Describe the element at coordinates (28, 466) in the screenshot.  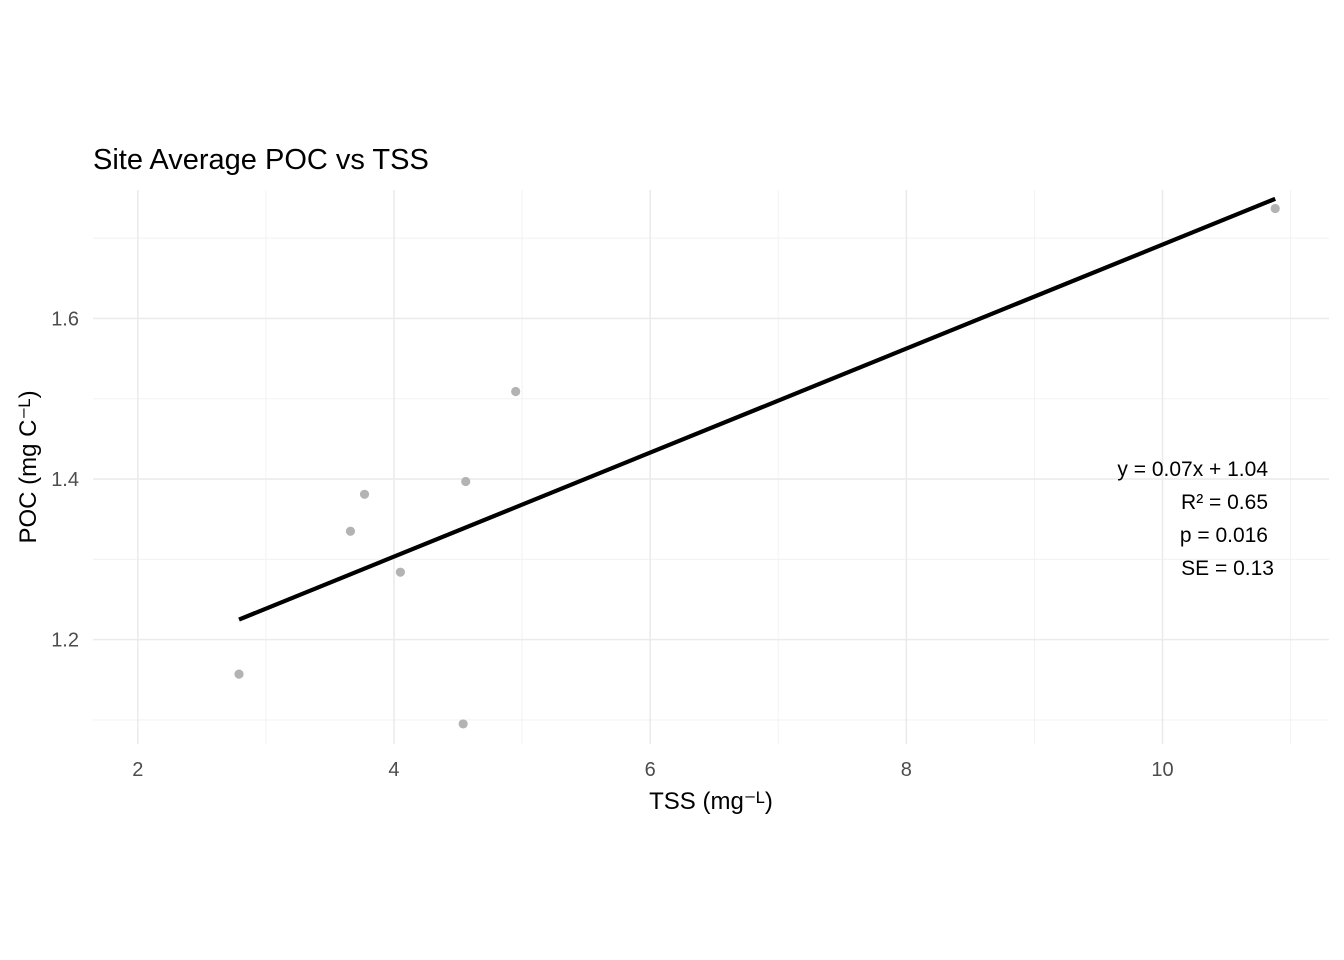
I see `y-axis-label: POC (mg C⁻ᴸ)` at that location.